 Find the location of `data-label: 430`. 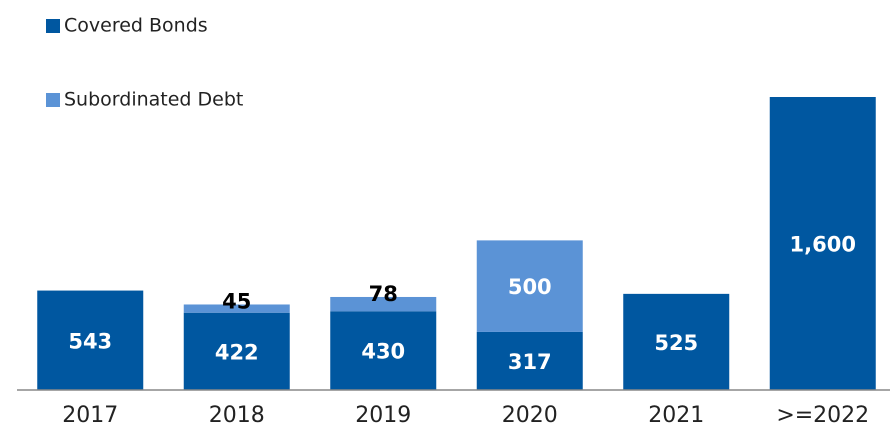

data-label: 430 is located at coordinates (383, 352).